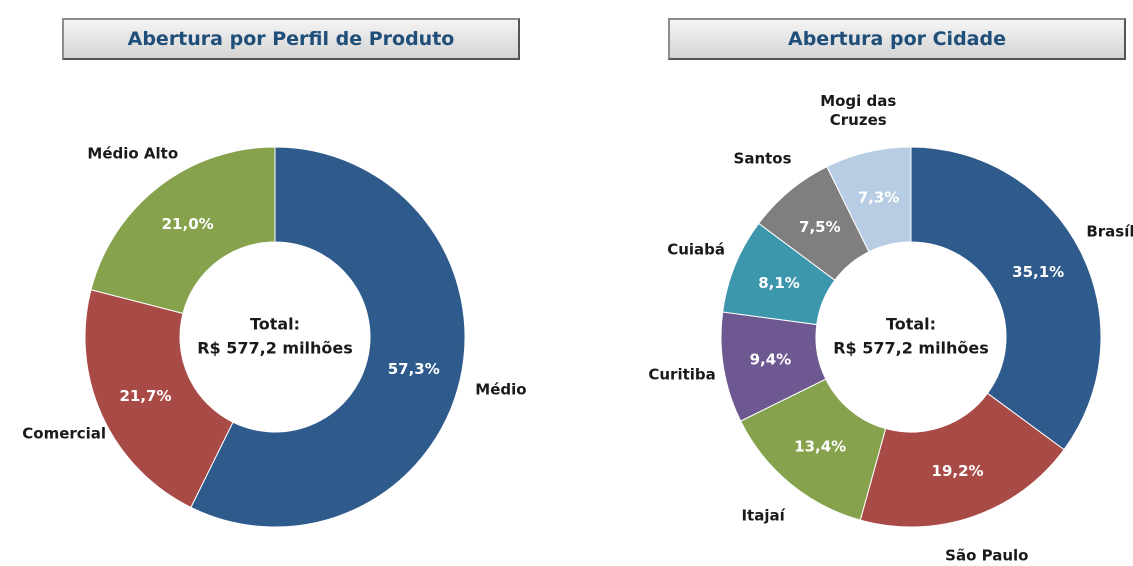 The height and width of the screenshot is (566, 1133). I want to click on value-label: 9,4%, so click(771, 360).